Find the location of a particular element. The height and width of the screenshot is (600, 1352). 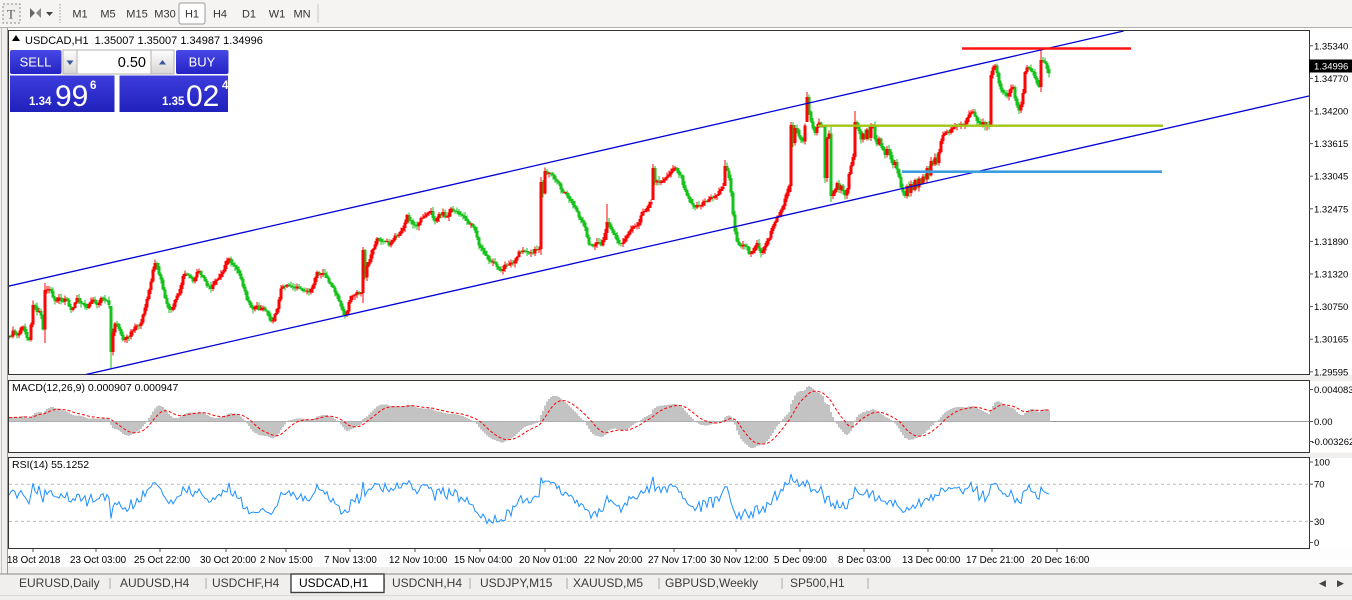

svg-text: USDJPY,M15 is located at coordinates (516, 583).